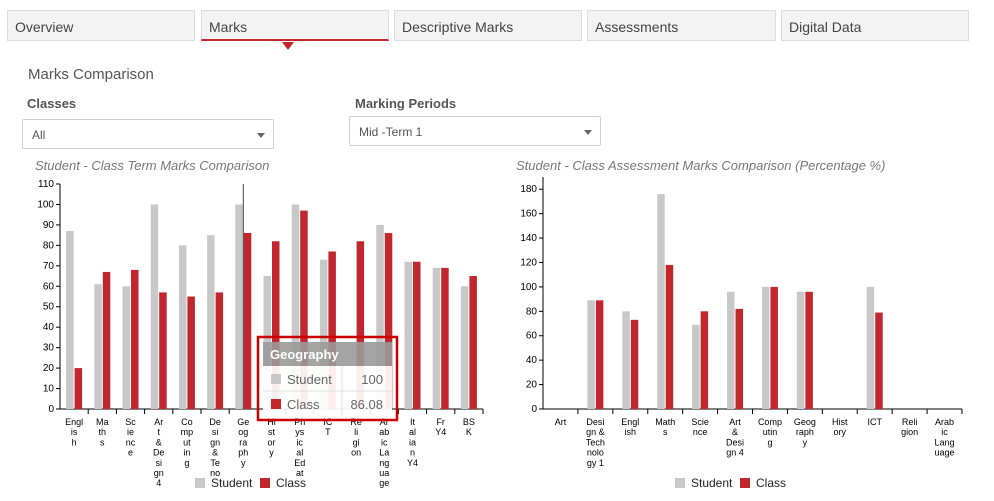 Image resolution: width=994 pixels, height=501 pixels. What do you see at coordinates (49, 286) in the screenshot?
I see `y-tick-label: 60` at bounding box center [49, 286].